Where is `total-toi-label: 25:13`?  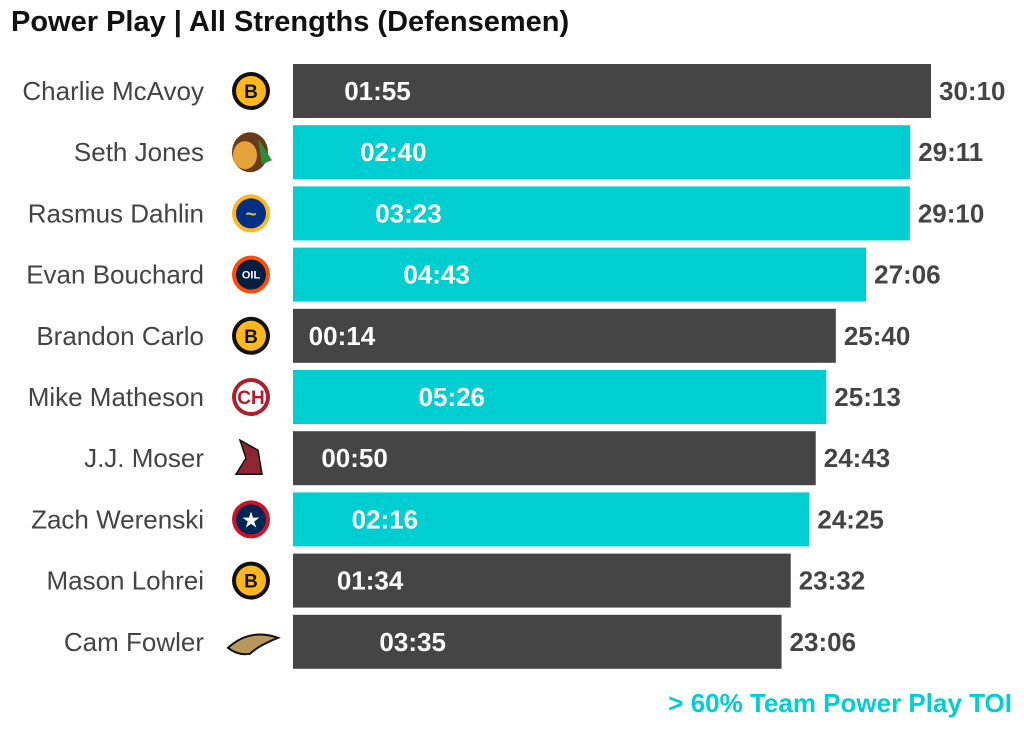
total-toi-label: 25:13 is located at coordinates (867, 397).